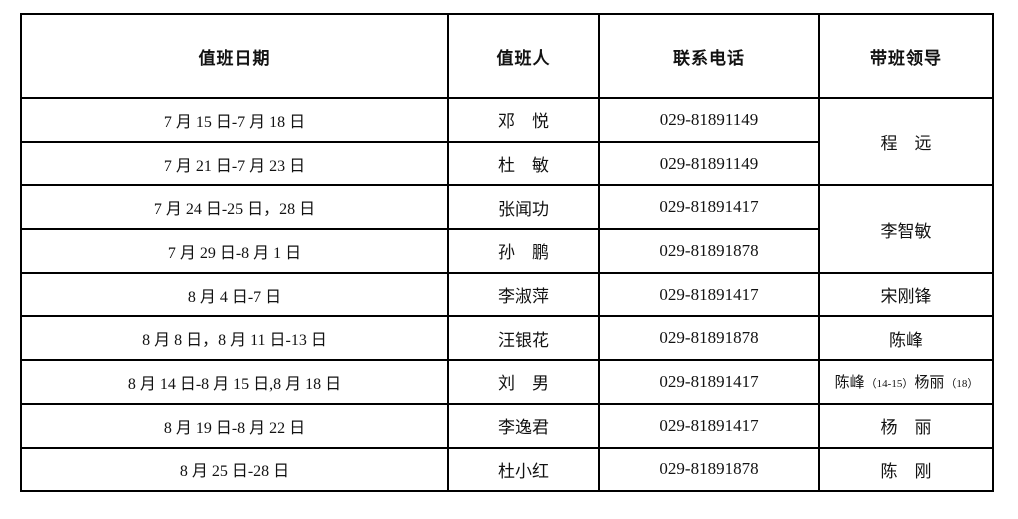 The width and height of the screenshot is (1018, 519). What do you see at coordinates (906, 425) in the screenshot?
I see `leader-cell: 杨 丽` at bounding box center [906, 425].